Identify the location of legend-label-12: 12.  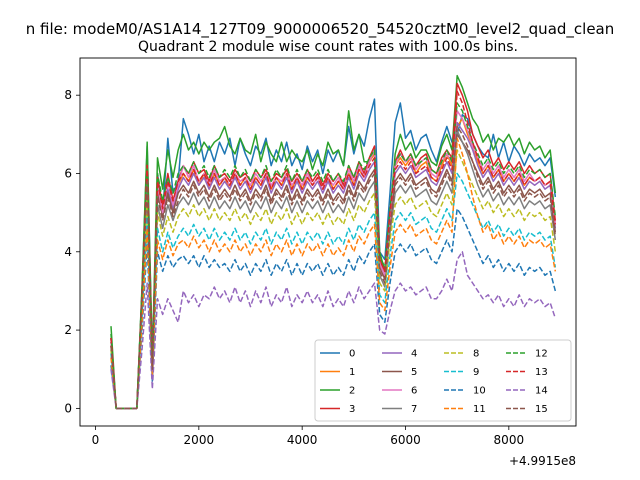
(541, 354).